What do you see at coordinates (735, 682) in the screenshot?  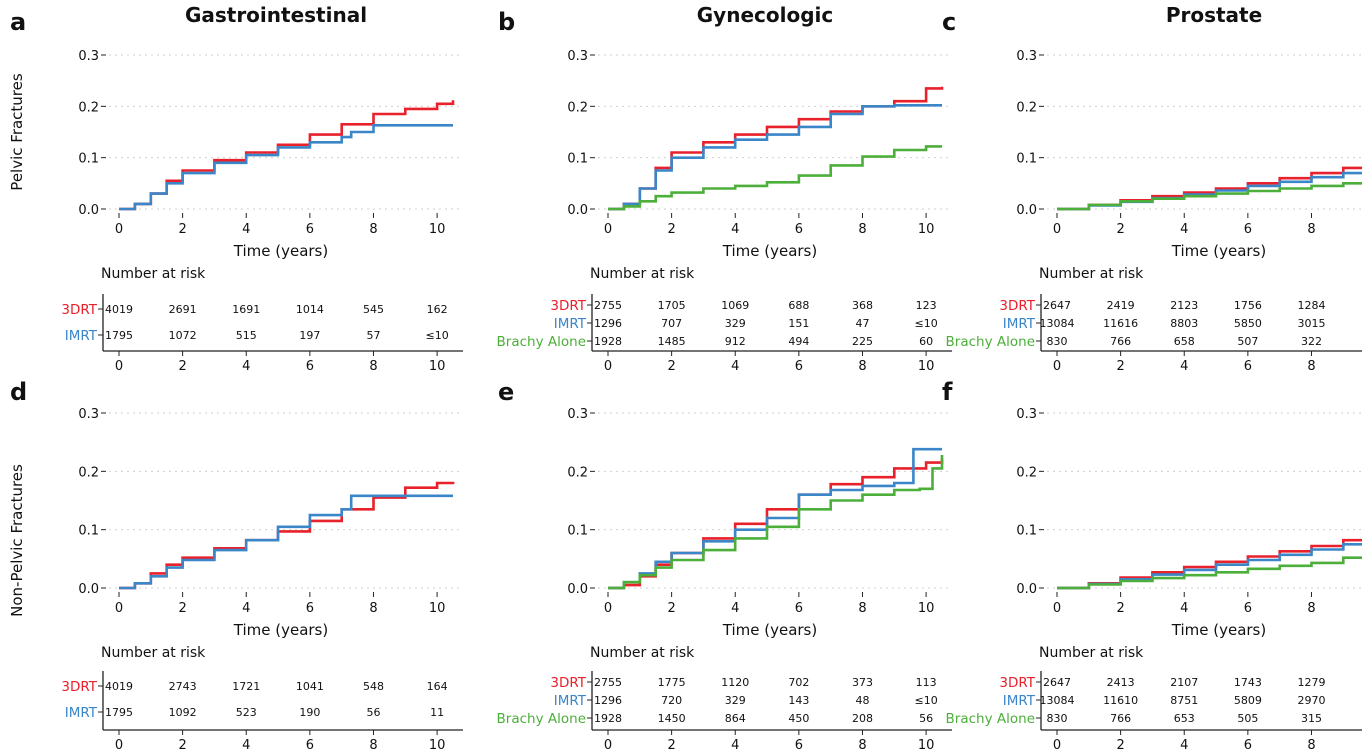 I see `risk-value: 1120` at bounding box center [735, 682].